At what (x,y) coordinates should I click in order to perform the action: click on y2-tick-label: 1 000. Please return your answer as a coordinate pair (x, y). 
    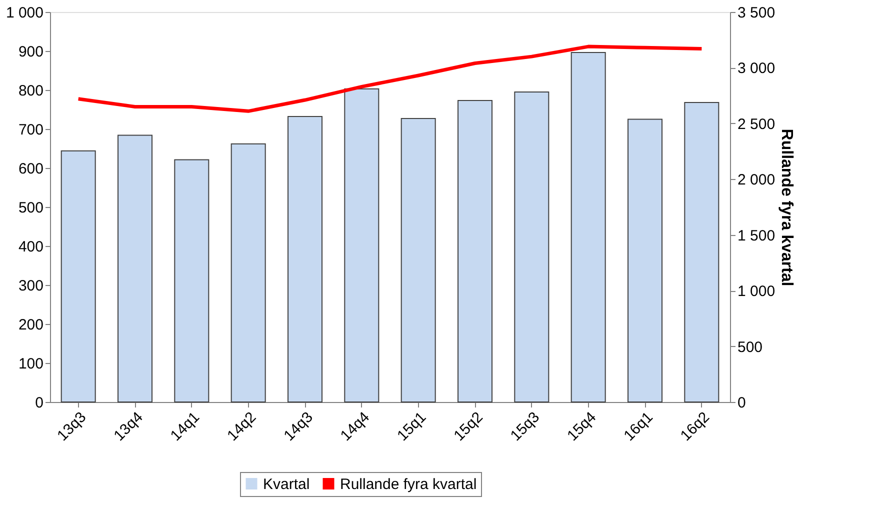
    Looking at the image, I should click on (757, 291).